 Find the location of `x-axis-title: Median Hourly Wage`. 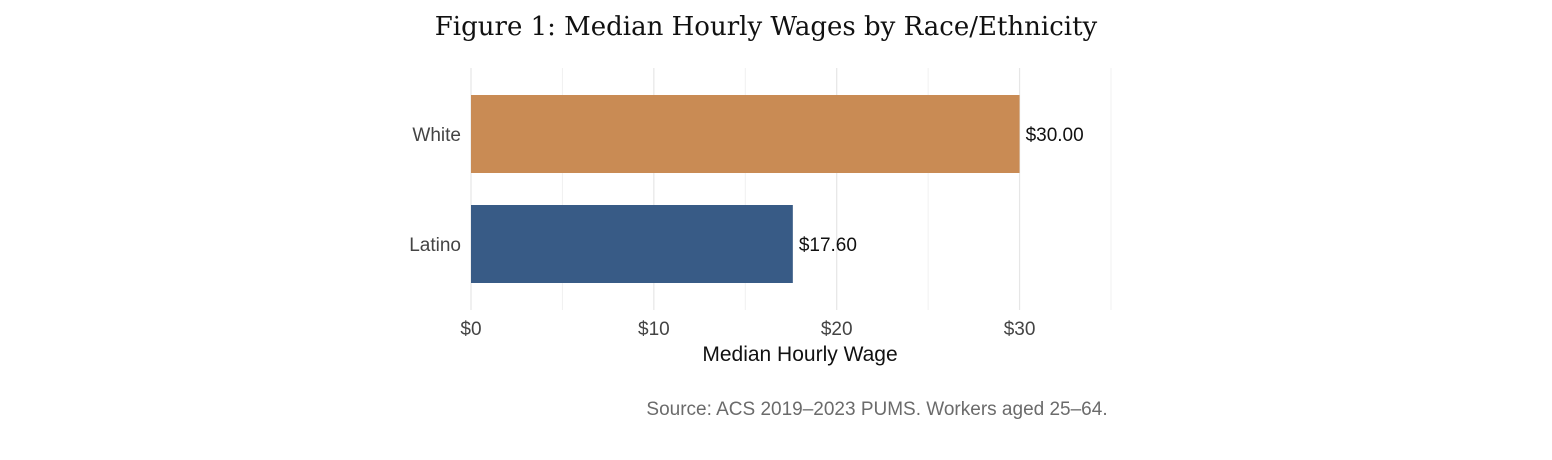

x-axis-title: Median Hourly Wage is located at coordinates (799, 354).